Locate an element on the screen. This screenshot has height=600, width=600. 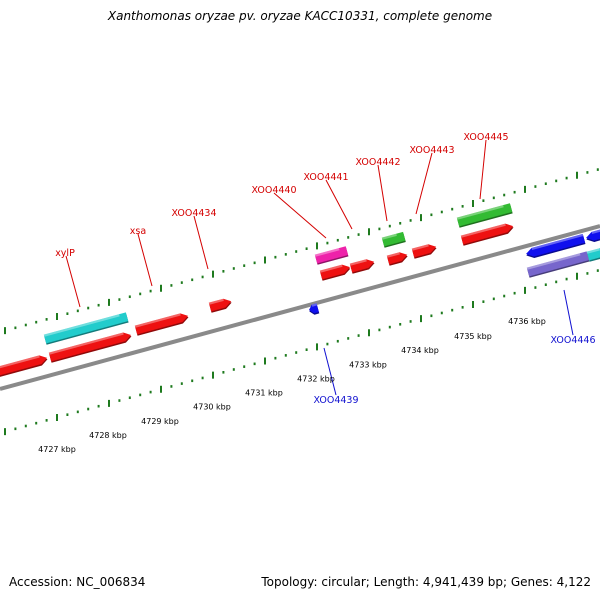
gene-label-XOO4434: XOO4434 is located at coordinates (193, 213).